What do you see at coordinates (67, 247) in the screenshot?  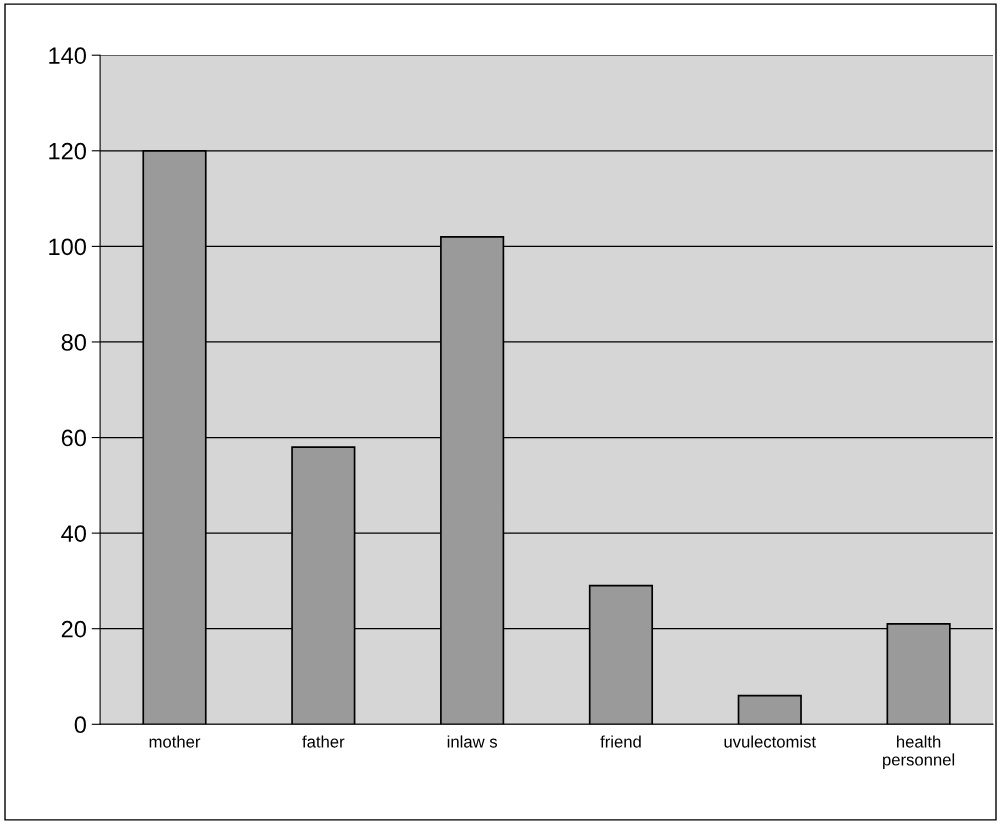 I see `y-tick-label: 100` at bounding box center [67, 247].